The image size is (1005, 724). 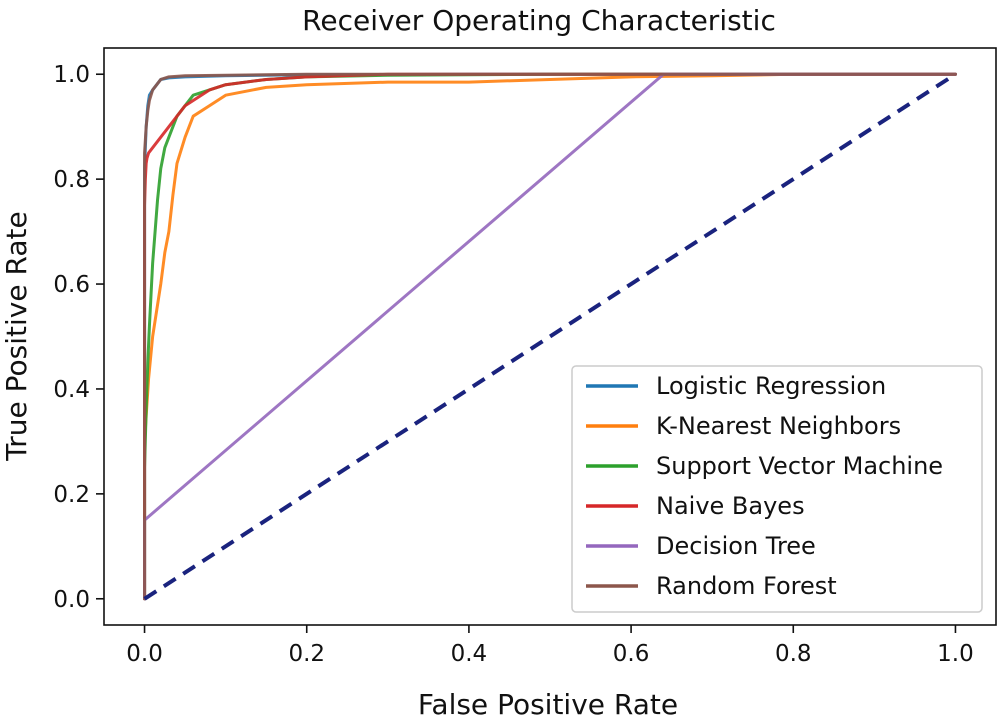 What do you see at coordinates (955, 654) in the screenshot?
I see `x-tick-label: 1.0` at bounding box center [955, 654].